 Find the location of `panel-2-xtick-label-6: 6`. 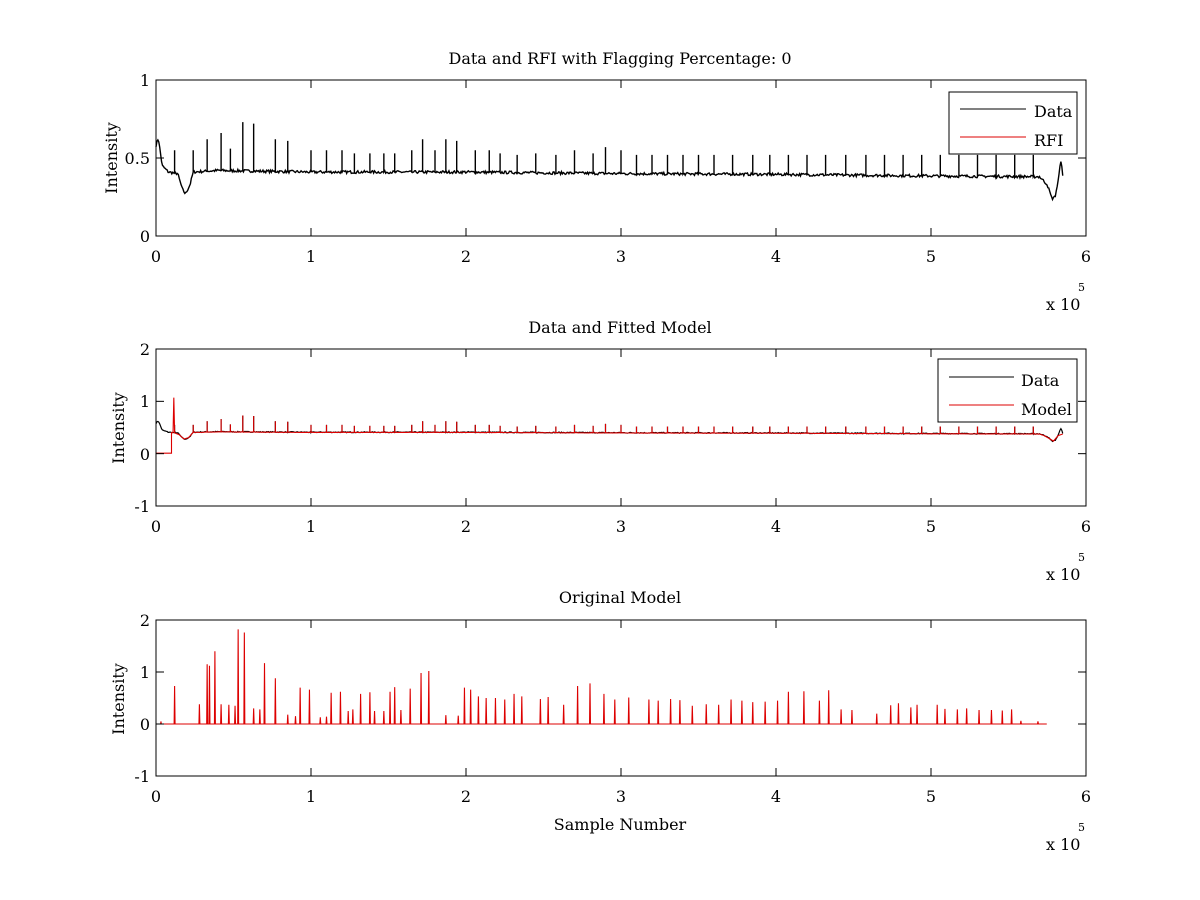

panel-2-xtick-label-6: 6 is located at coordinates (1086, 526).